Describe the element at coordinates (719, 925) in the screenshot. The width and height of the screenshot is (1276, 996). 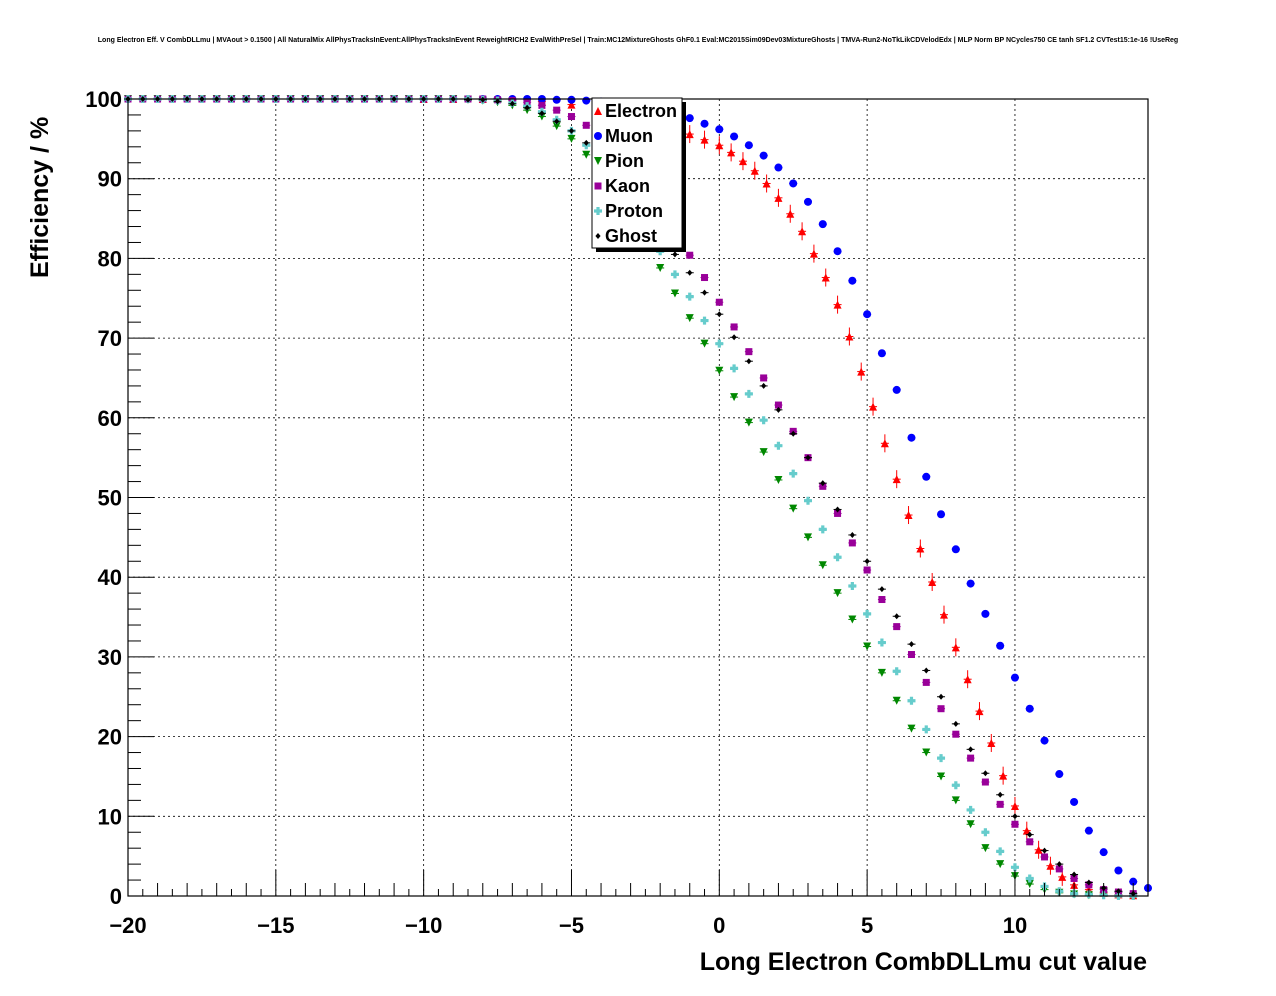
I see `x-tick-label: 0` at that location.